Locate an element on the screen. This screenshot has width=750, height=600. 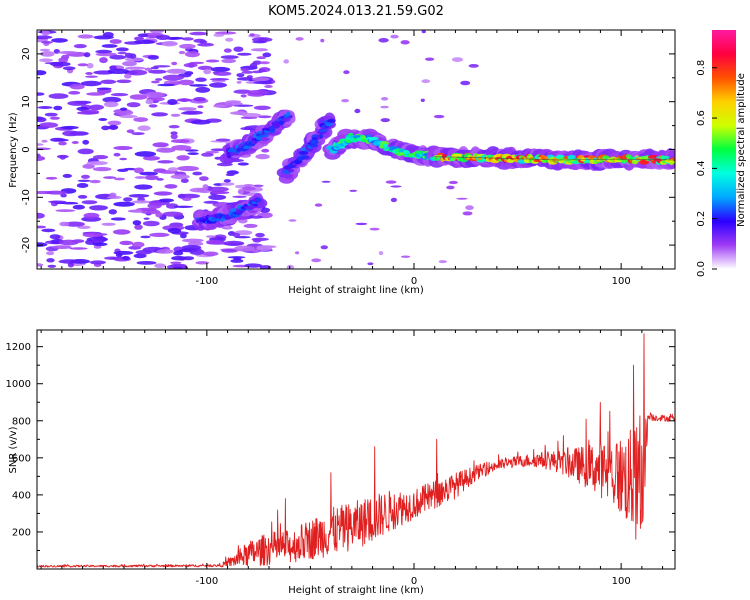
spectrogram-ylabel: Frequency (Hz) is located at coordinates (13, 150).